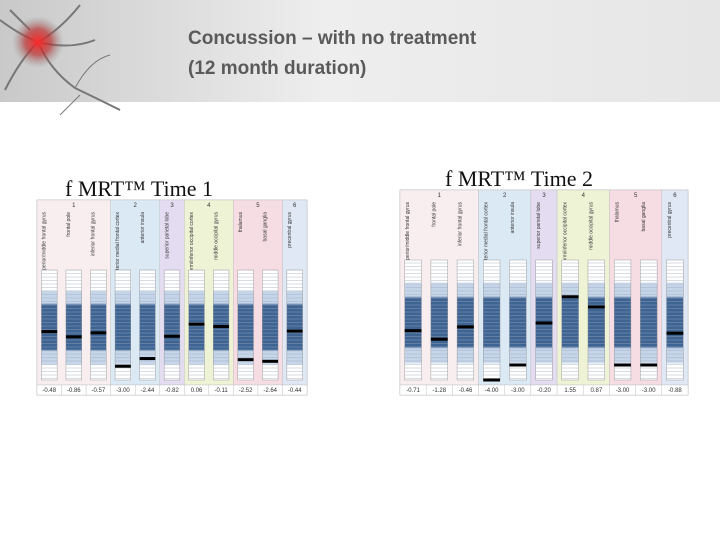 This screenshot has height=540, width=720. Describe the element at coordinates (277, 68) in the screenshot. I see `title-line: (12 month duration)` at that location.